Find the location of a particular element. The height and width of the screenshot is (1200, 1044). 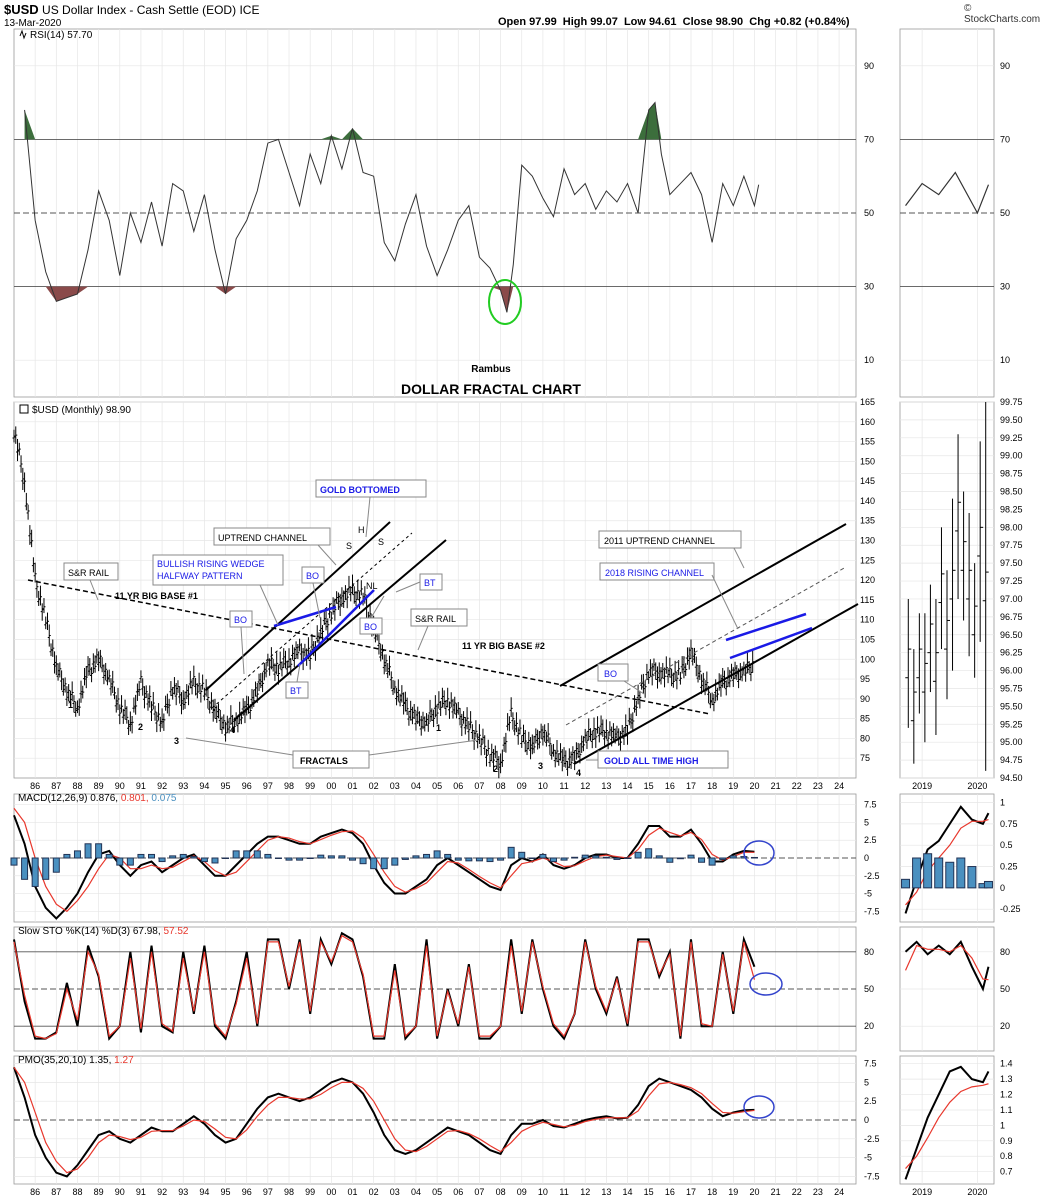

channel-upper-2011 is located at coordinates (703, 605).